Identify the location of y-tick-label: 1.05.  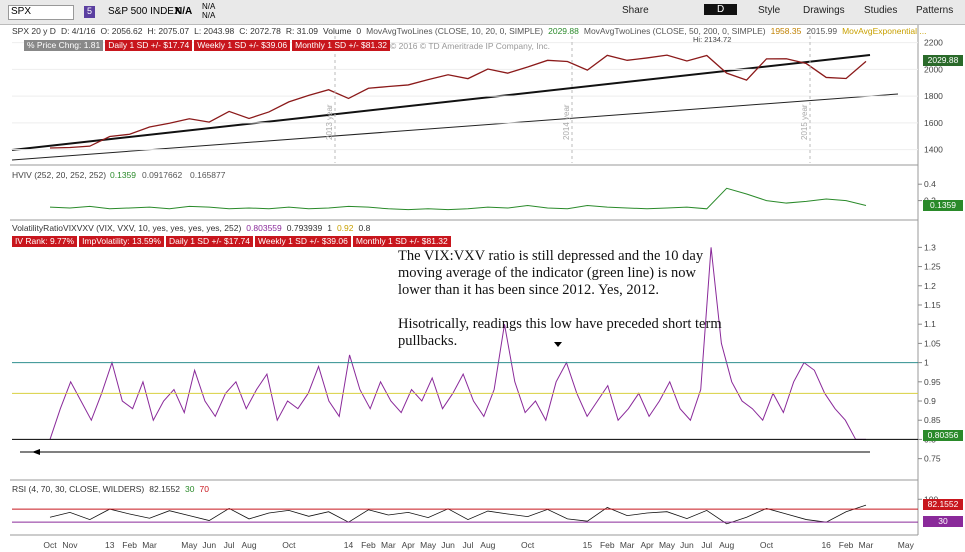
(932, 343).